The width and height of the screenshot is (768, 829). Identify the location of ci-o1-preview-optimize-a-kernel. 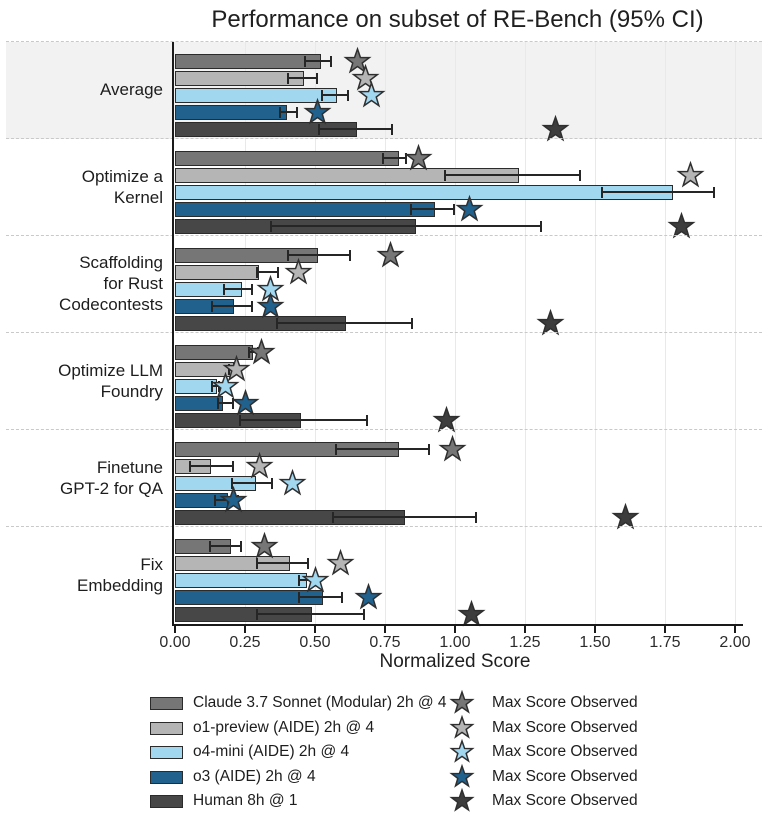
(512, 175).